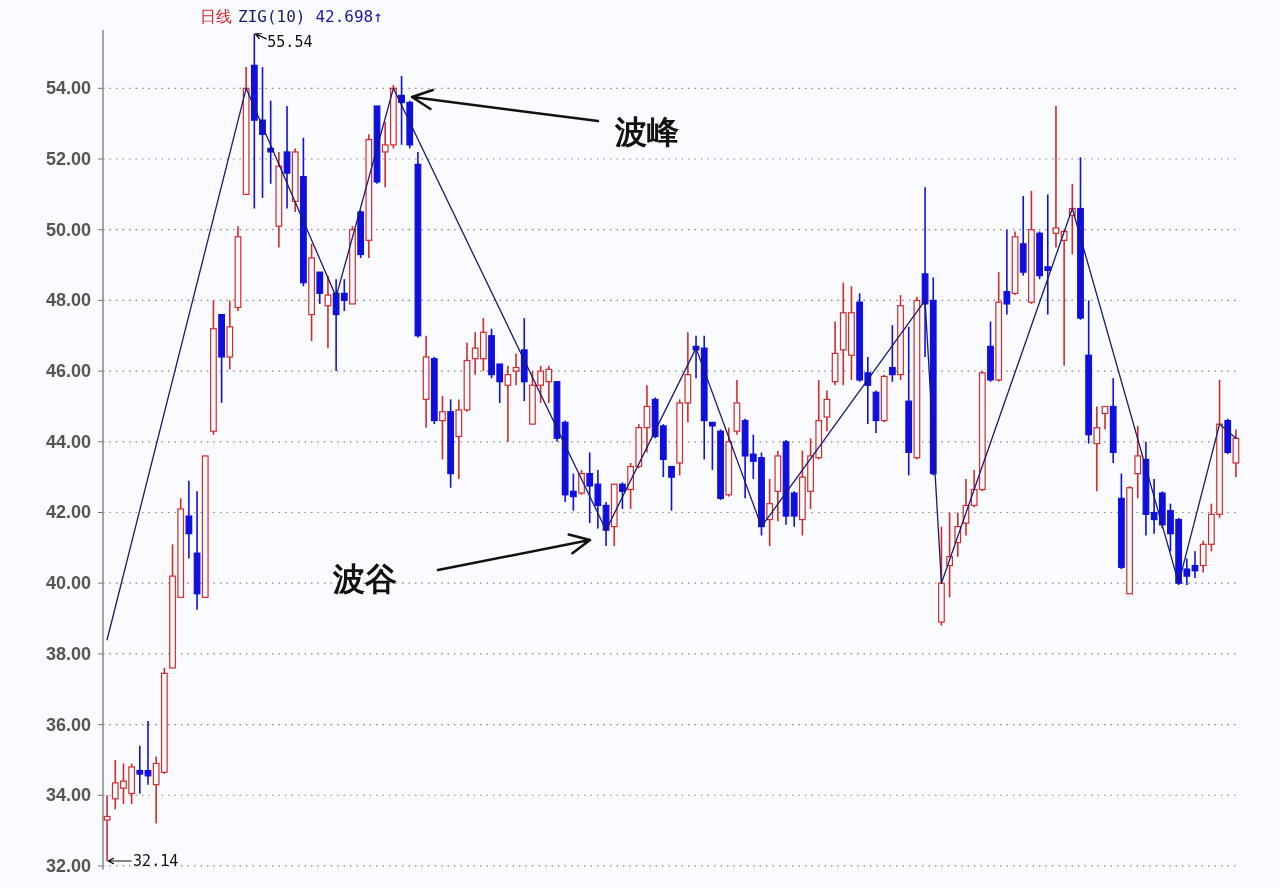  What do you see at coordinates (68, 371) in the screenshot?
I see `y-tick-label: 46.00` at bounding box center [68, 371].